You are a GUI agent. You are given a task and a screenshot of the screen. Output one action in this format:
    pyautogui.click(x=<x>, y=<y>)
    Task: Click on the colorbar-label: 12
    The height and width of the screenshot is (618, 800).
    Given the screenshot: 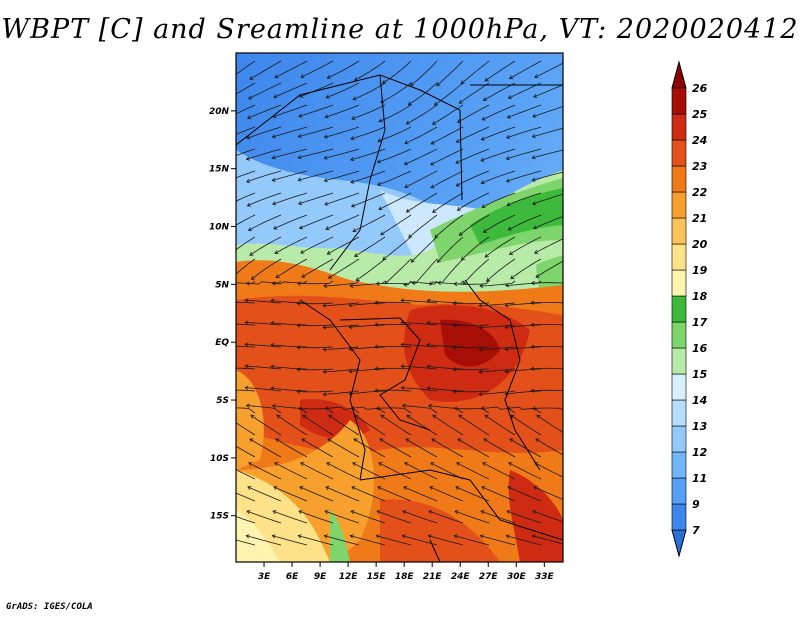 What is the action you would take?
    pyautogui.click(x=700, y=452)
    